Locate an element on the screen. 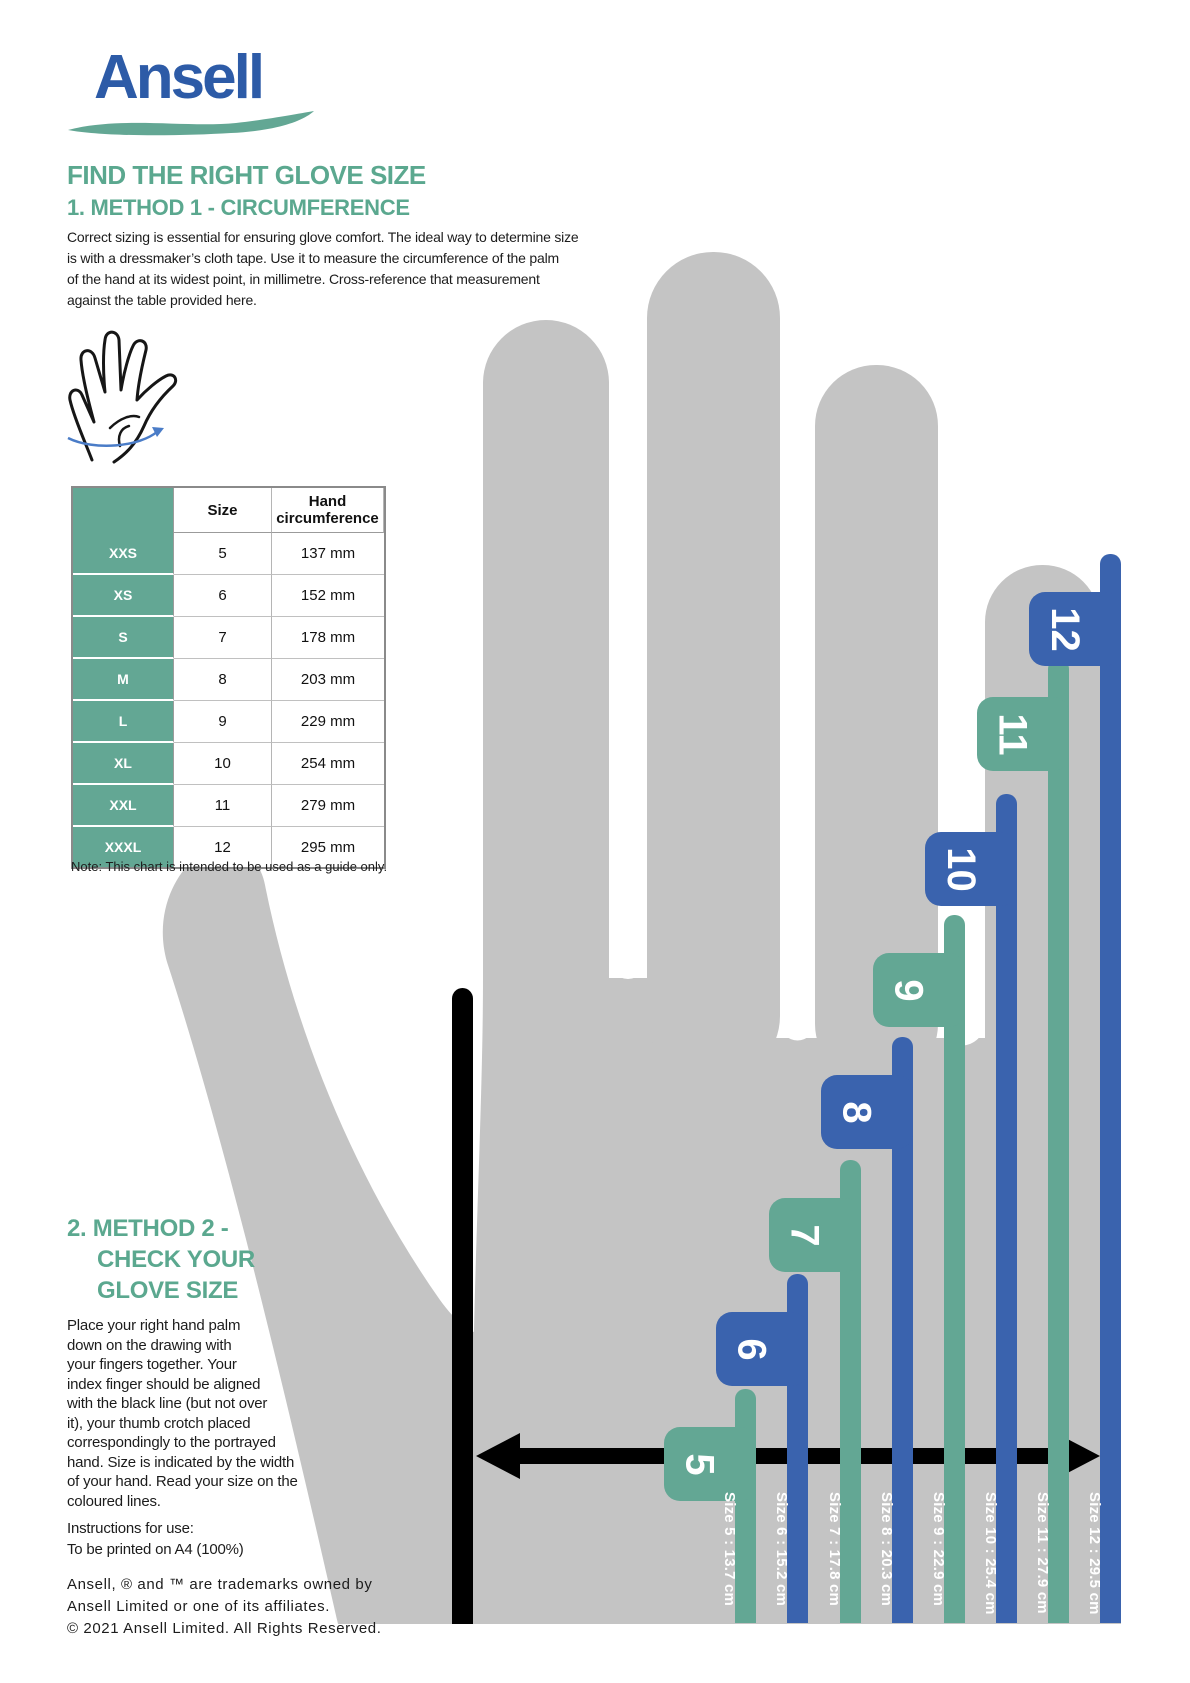 The width and height of the screenshot is (1190, 1683). ansell-logo: Ansell is located at coordinates (179, 77).